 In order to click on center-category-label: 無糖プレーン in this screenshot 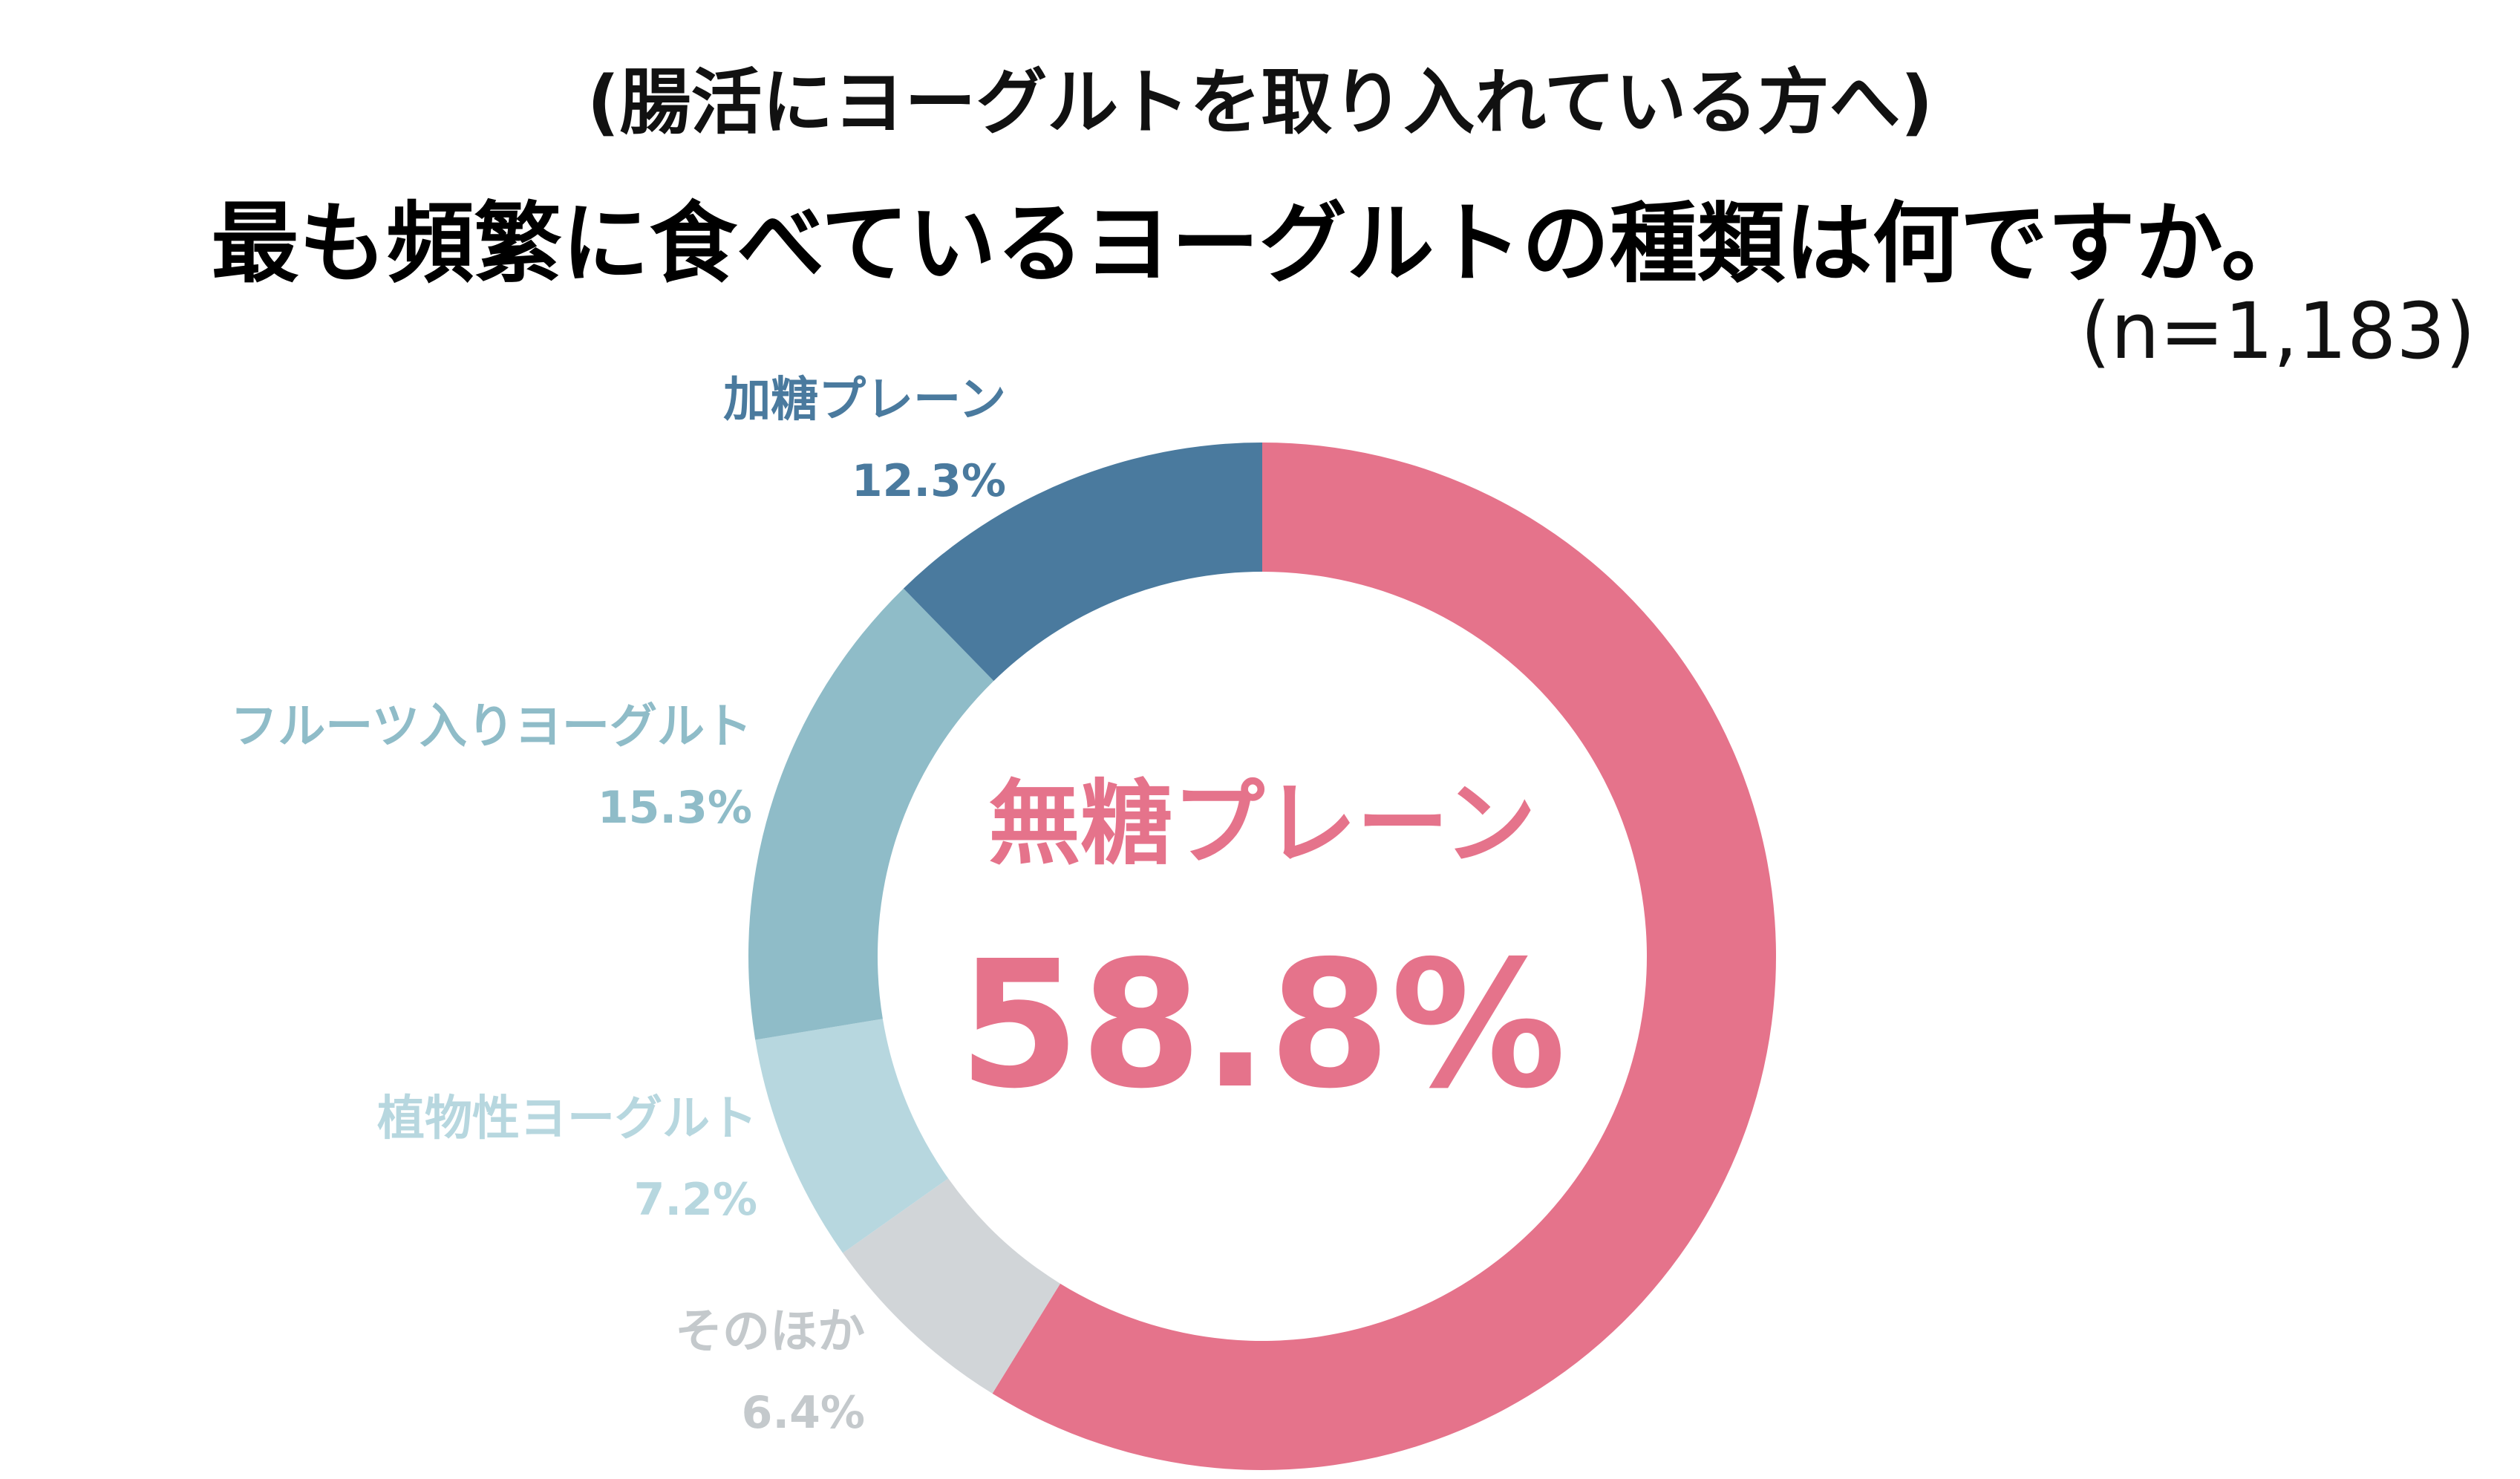, I will do `click(1262, 825)`.